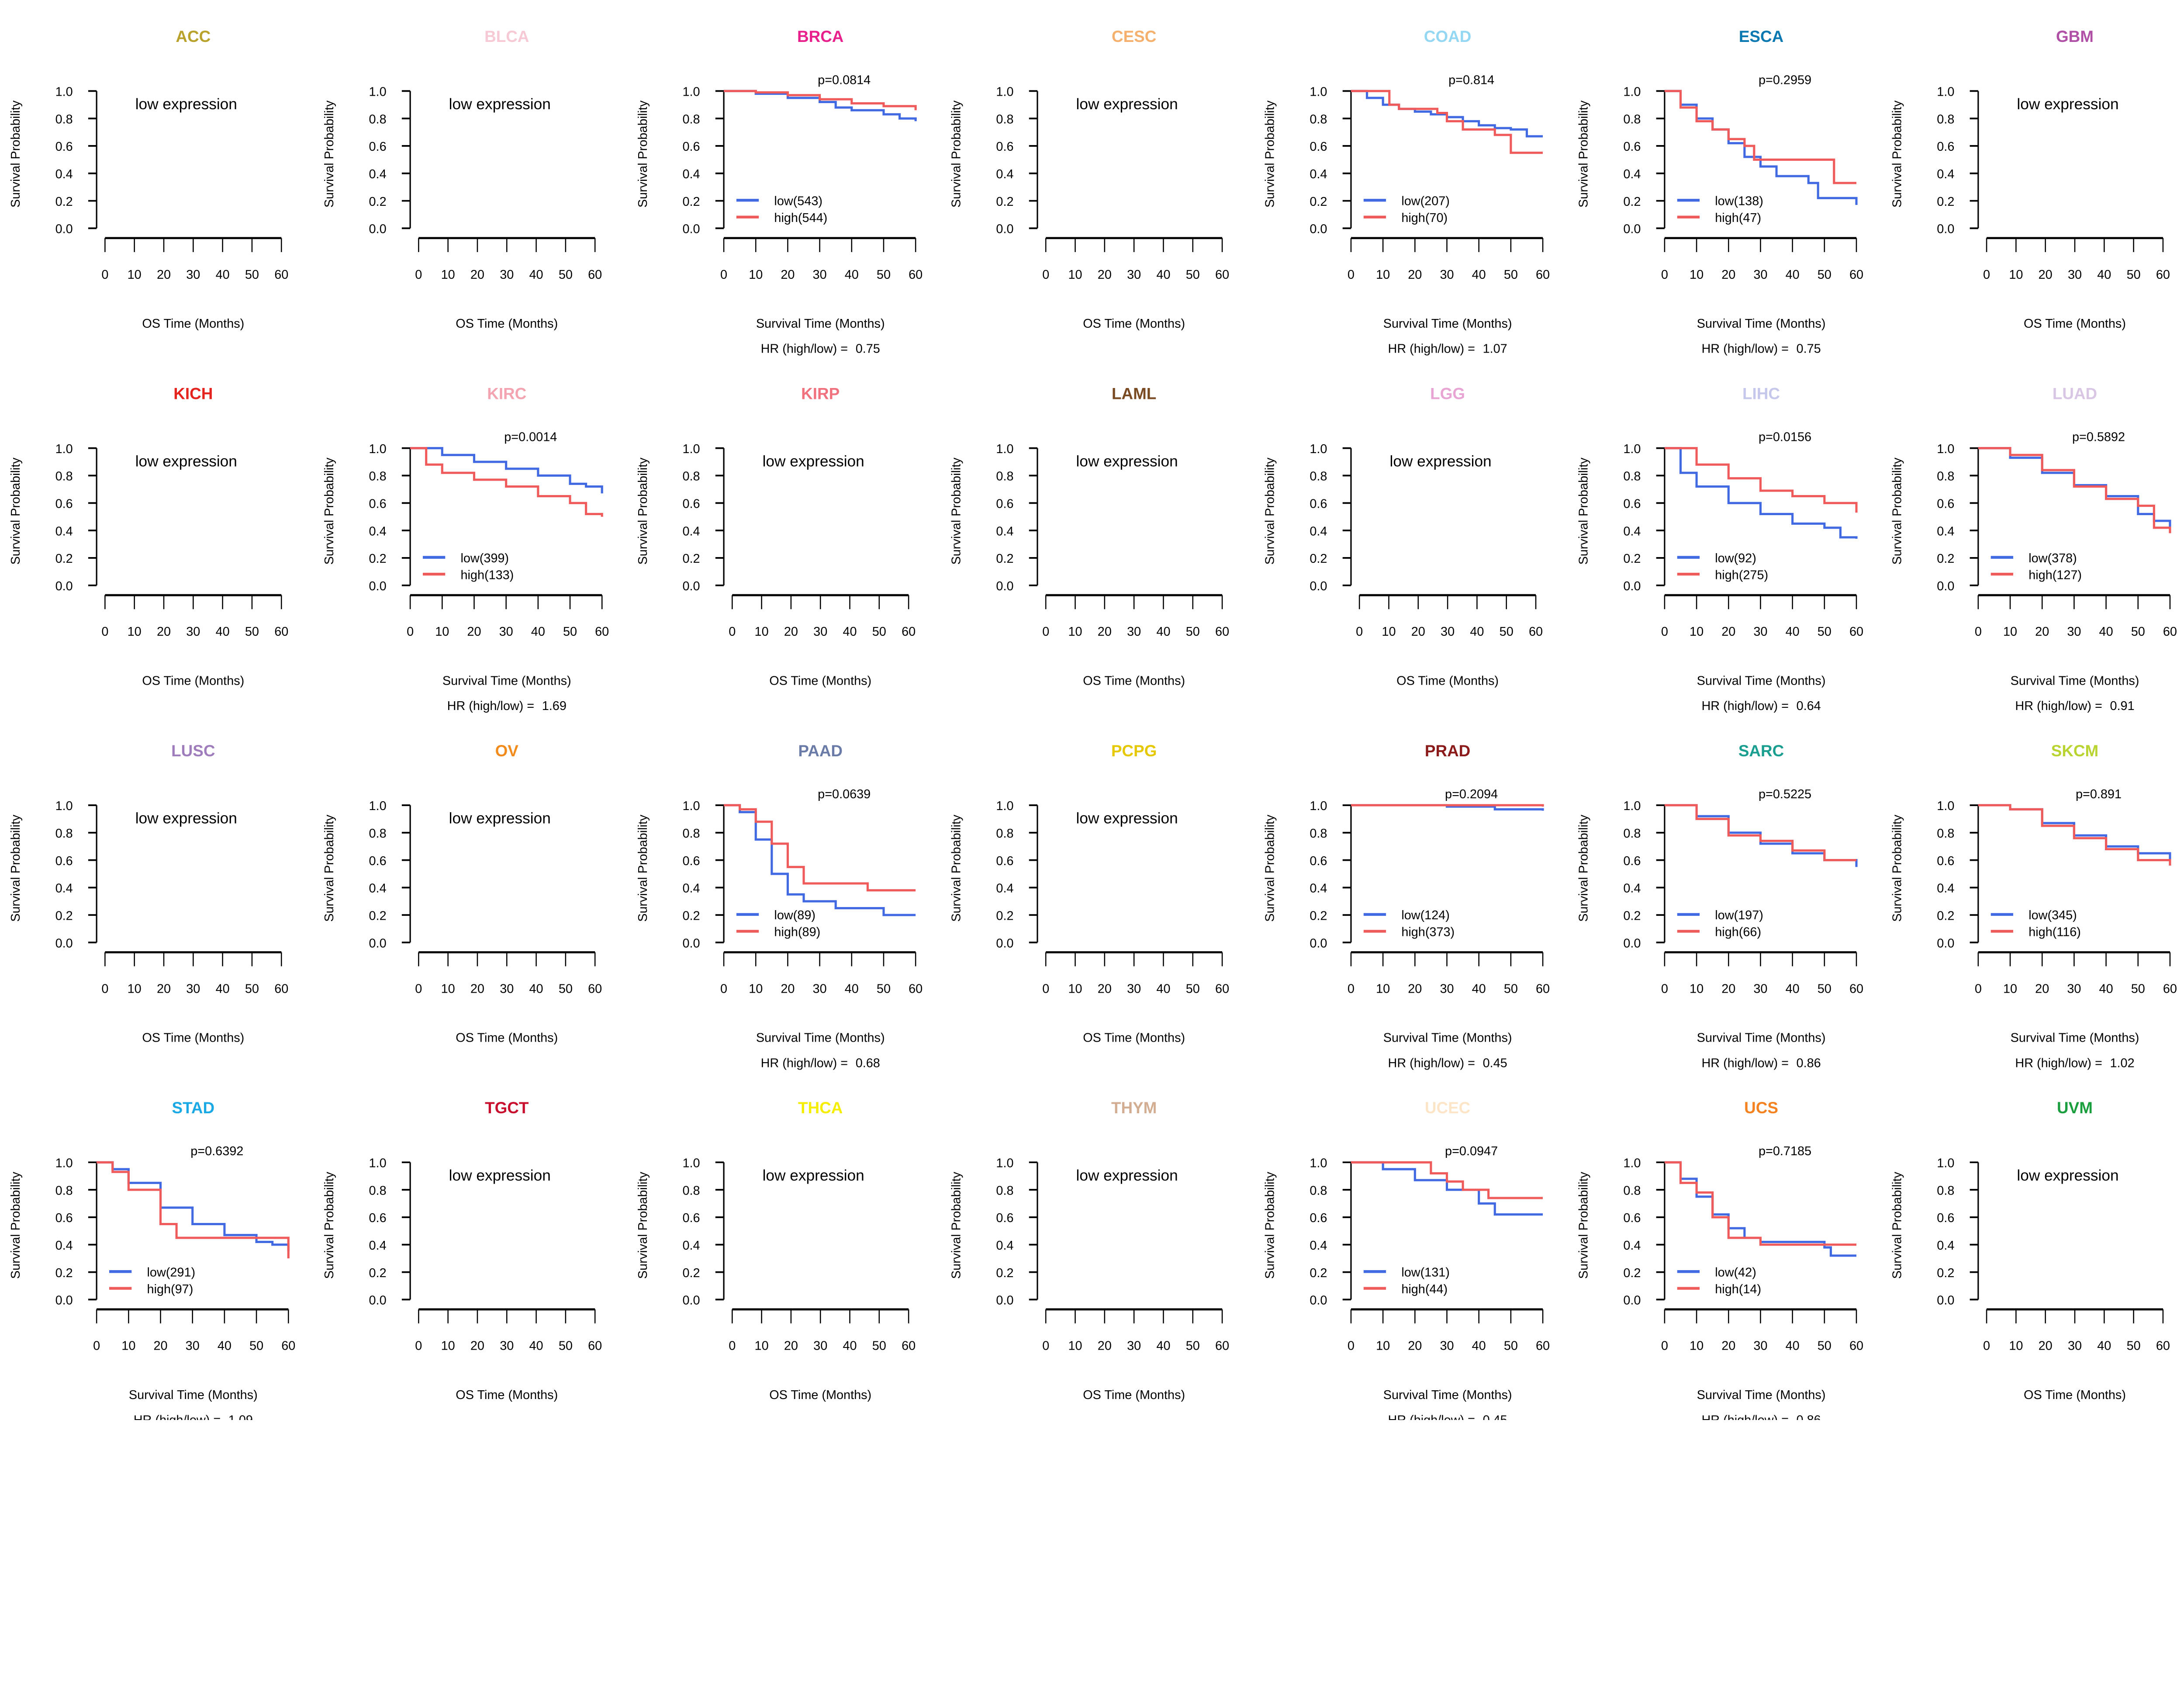 This screenshot has height=1704, width=2184. Describe the element at coordinates (844, 80) in the screenshot. I see `p-value: p=0.0814` at that location.